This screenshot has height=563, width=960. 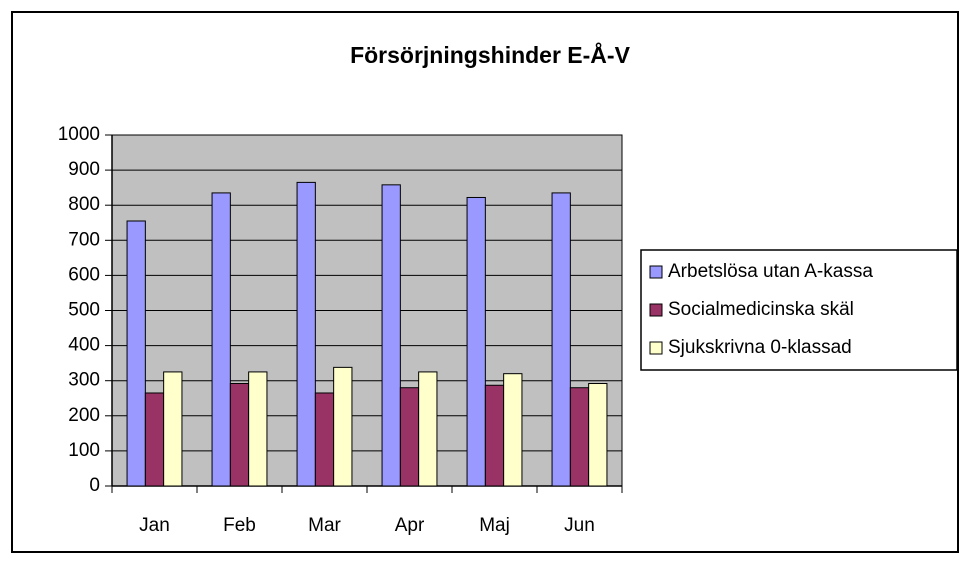 What do you see at coordinates (494, 525) in the screenshot?
I see `x-tick-label: Maj` at bounding box center [494, 525].